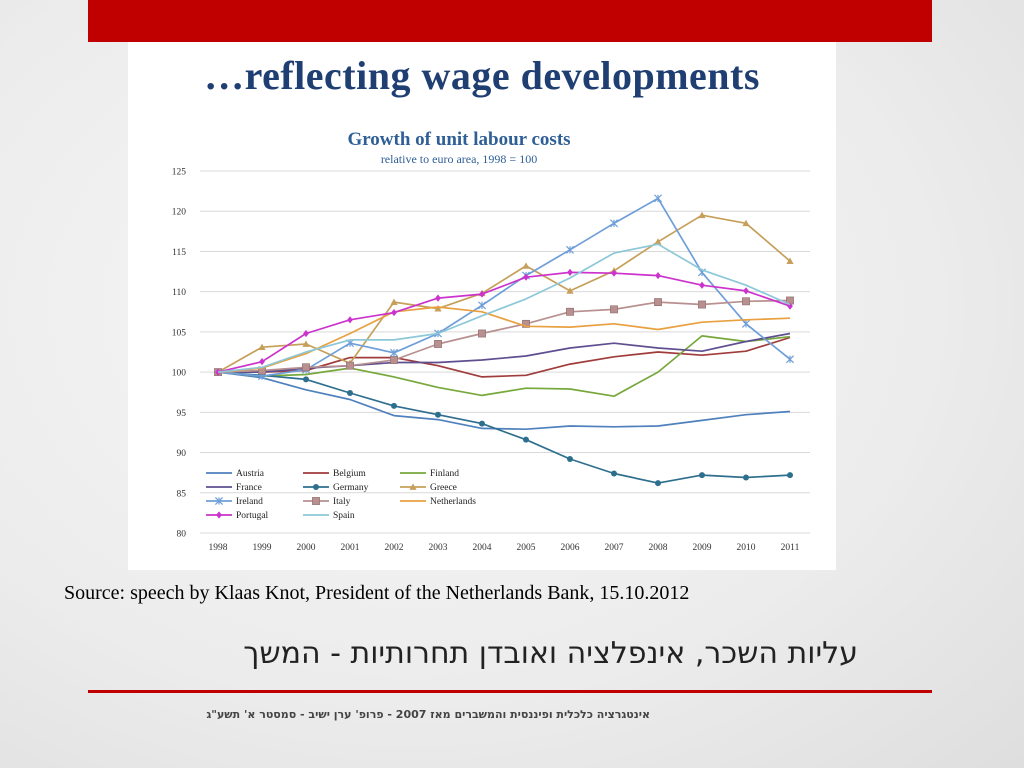 This screenshot has height=768, width=1024. I want to click on legend-item: Belgium, so click(334, 474).